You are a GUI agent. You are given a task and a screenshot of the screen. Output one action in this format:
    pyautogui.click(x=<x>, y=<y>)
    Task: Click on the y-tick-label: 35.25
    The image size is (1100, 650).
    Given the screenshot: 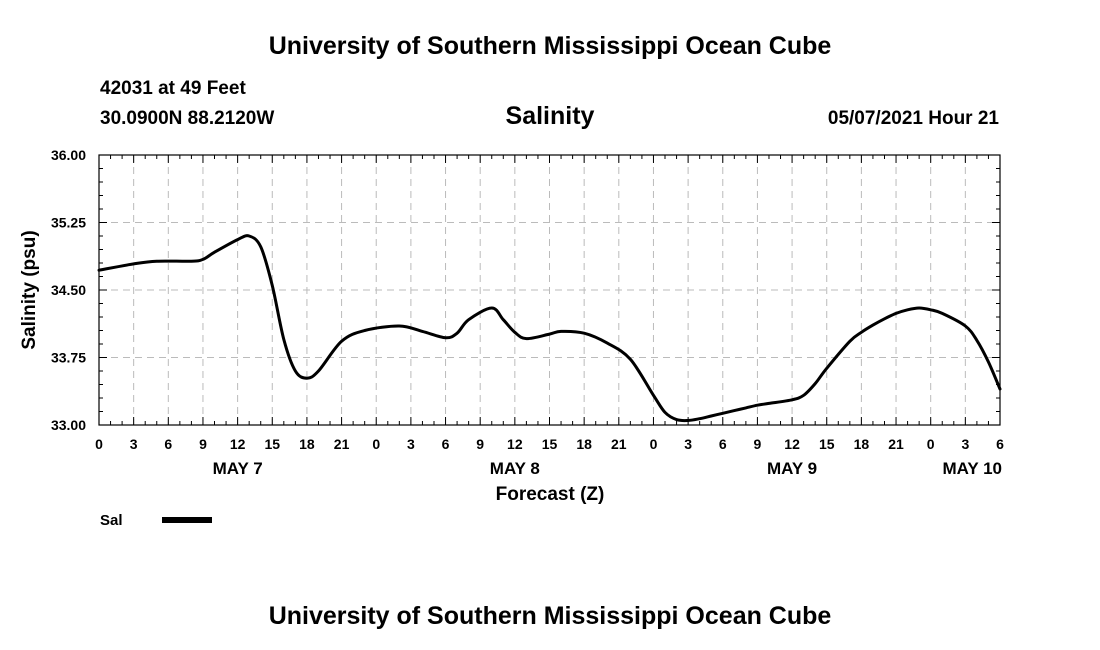 What is the action you would take?
    pyautogui.click(x=68, y=223)
    